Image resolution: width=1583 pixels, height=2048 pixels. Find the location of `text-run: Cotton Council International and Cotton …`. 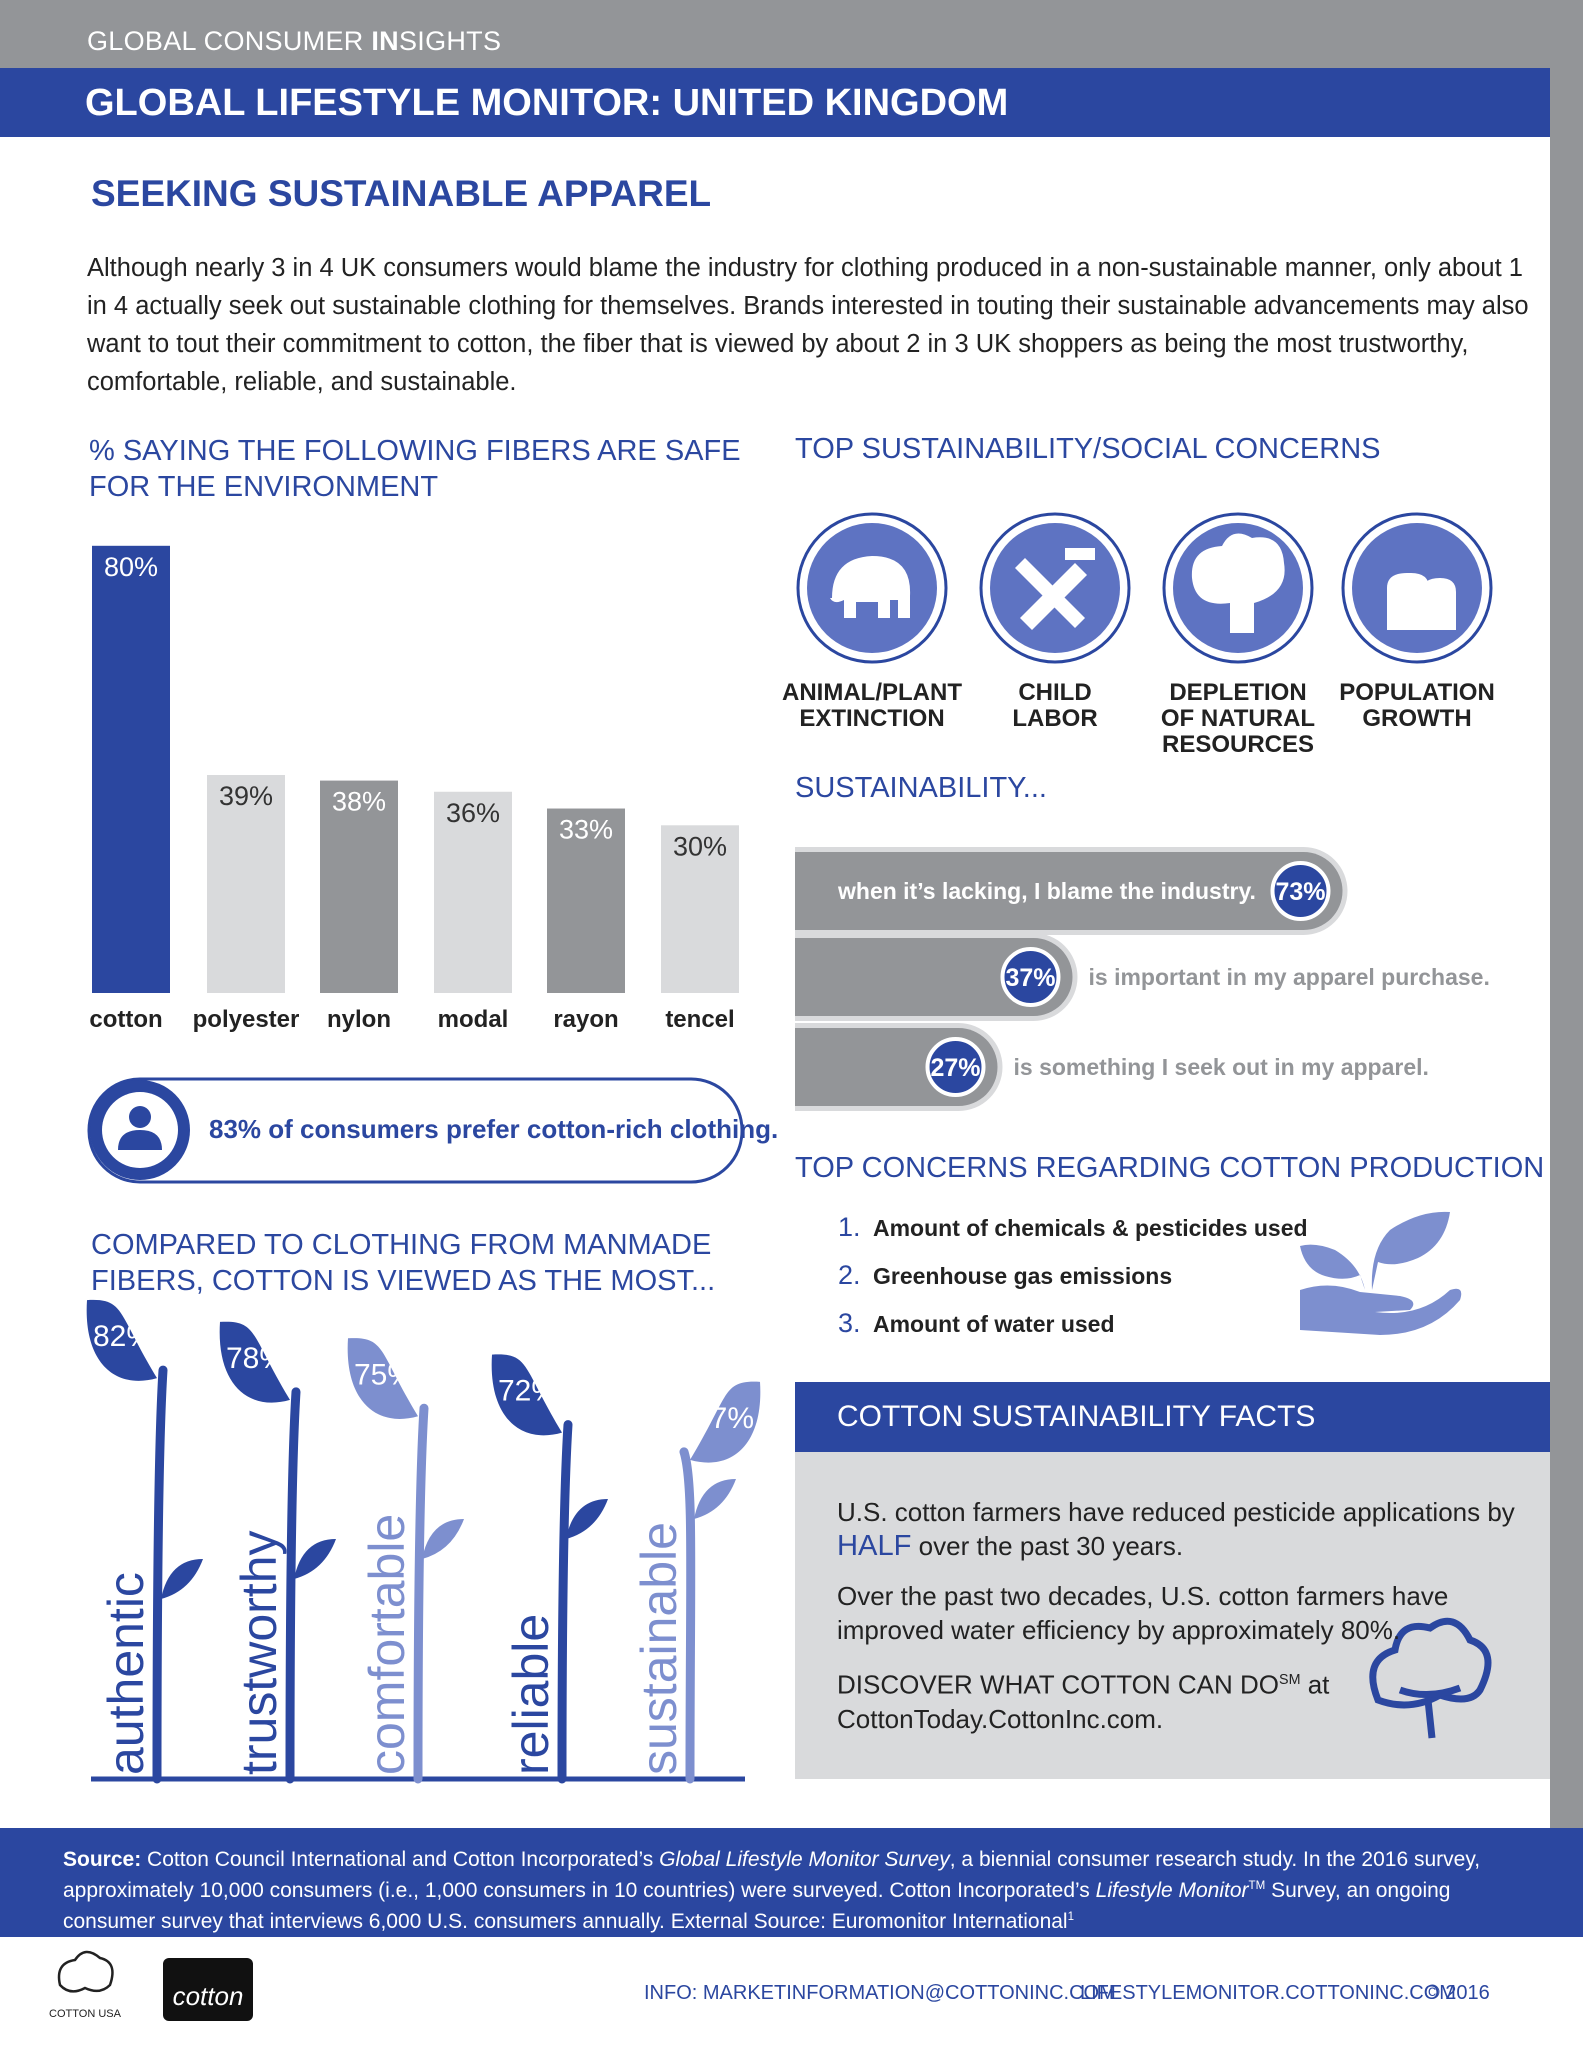

text-run: Cotton Council International and Cotton … is located at coordinates (400, 1859).